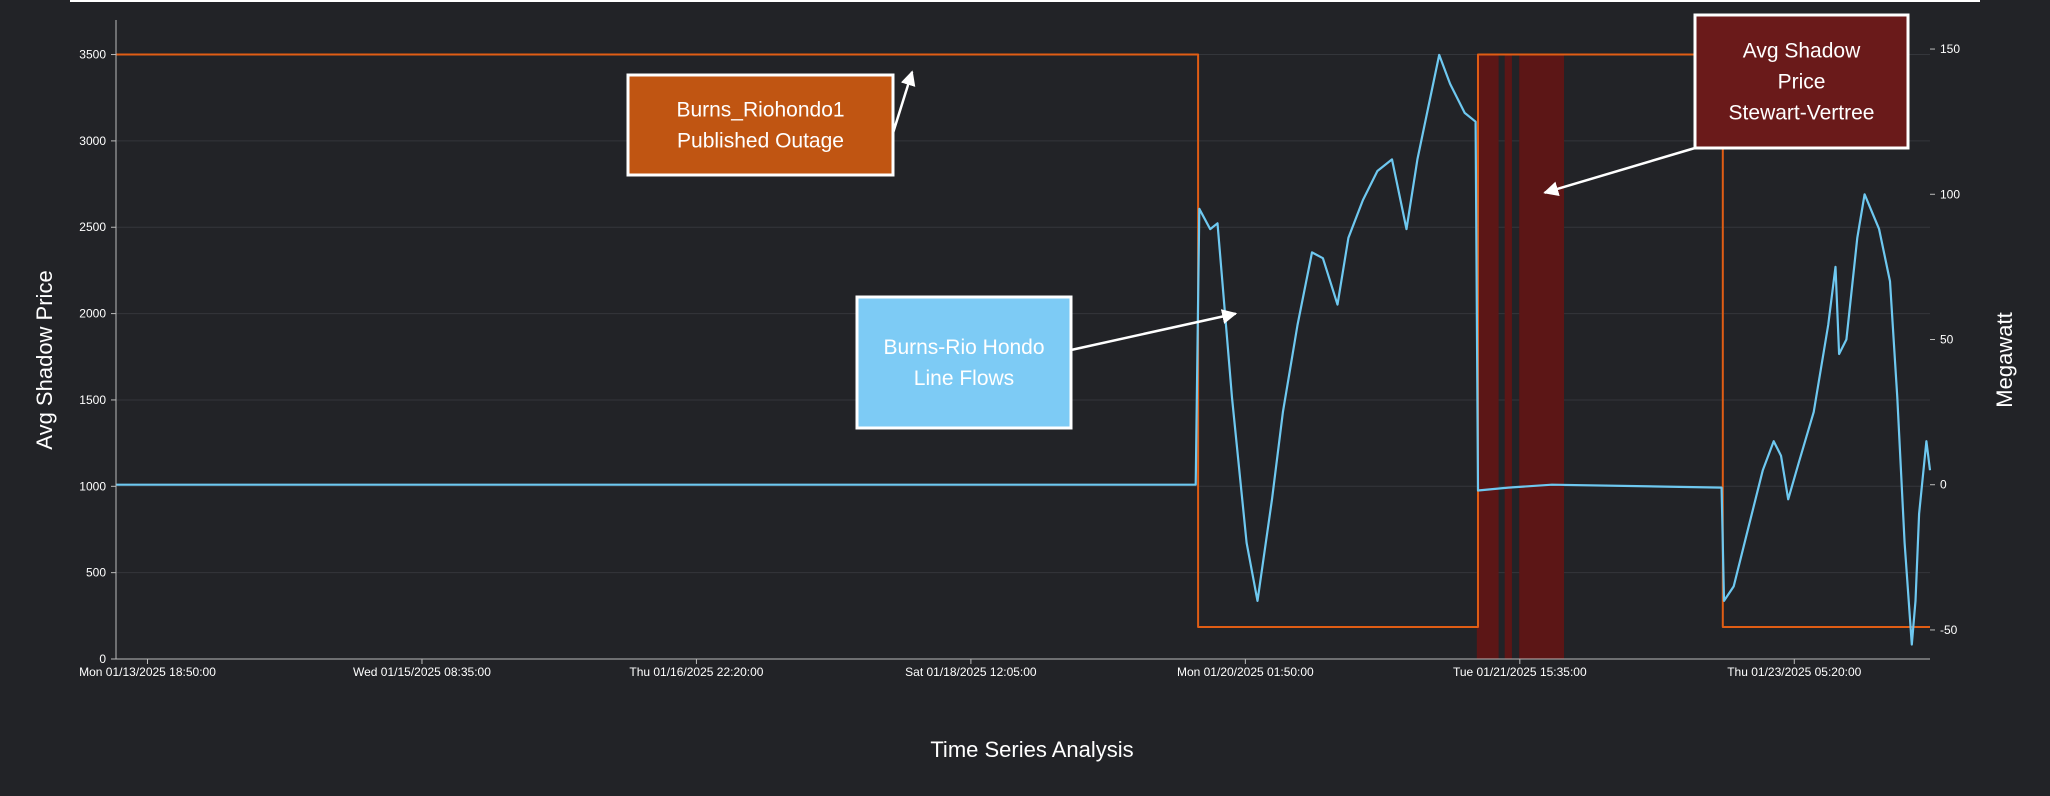 The image size is (2050, 796). What do you see at coordinates (1154, 330) in the screenshot?
I see `flow-callout-arrow` at bounding box center [1154, 330].